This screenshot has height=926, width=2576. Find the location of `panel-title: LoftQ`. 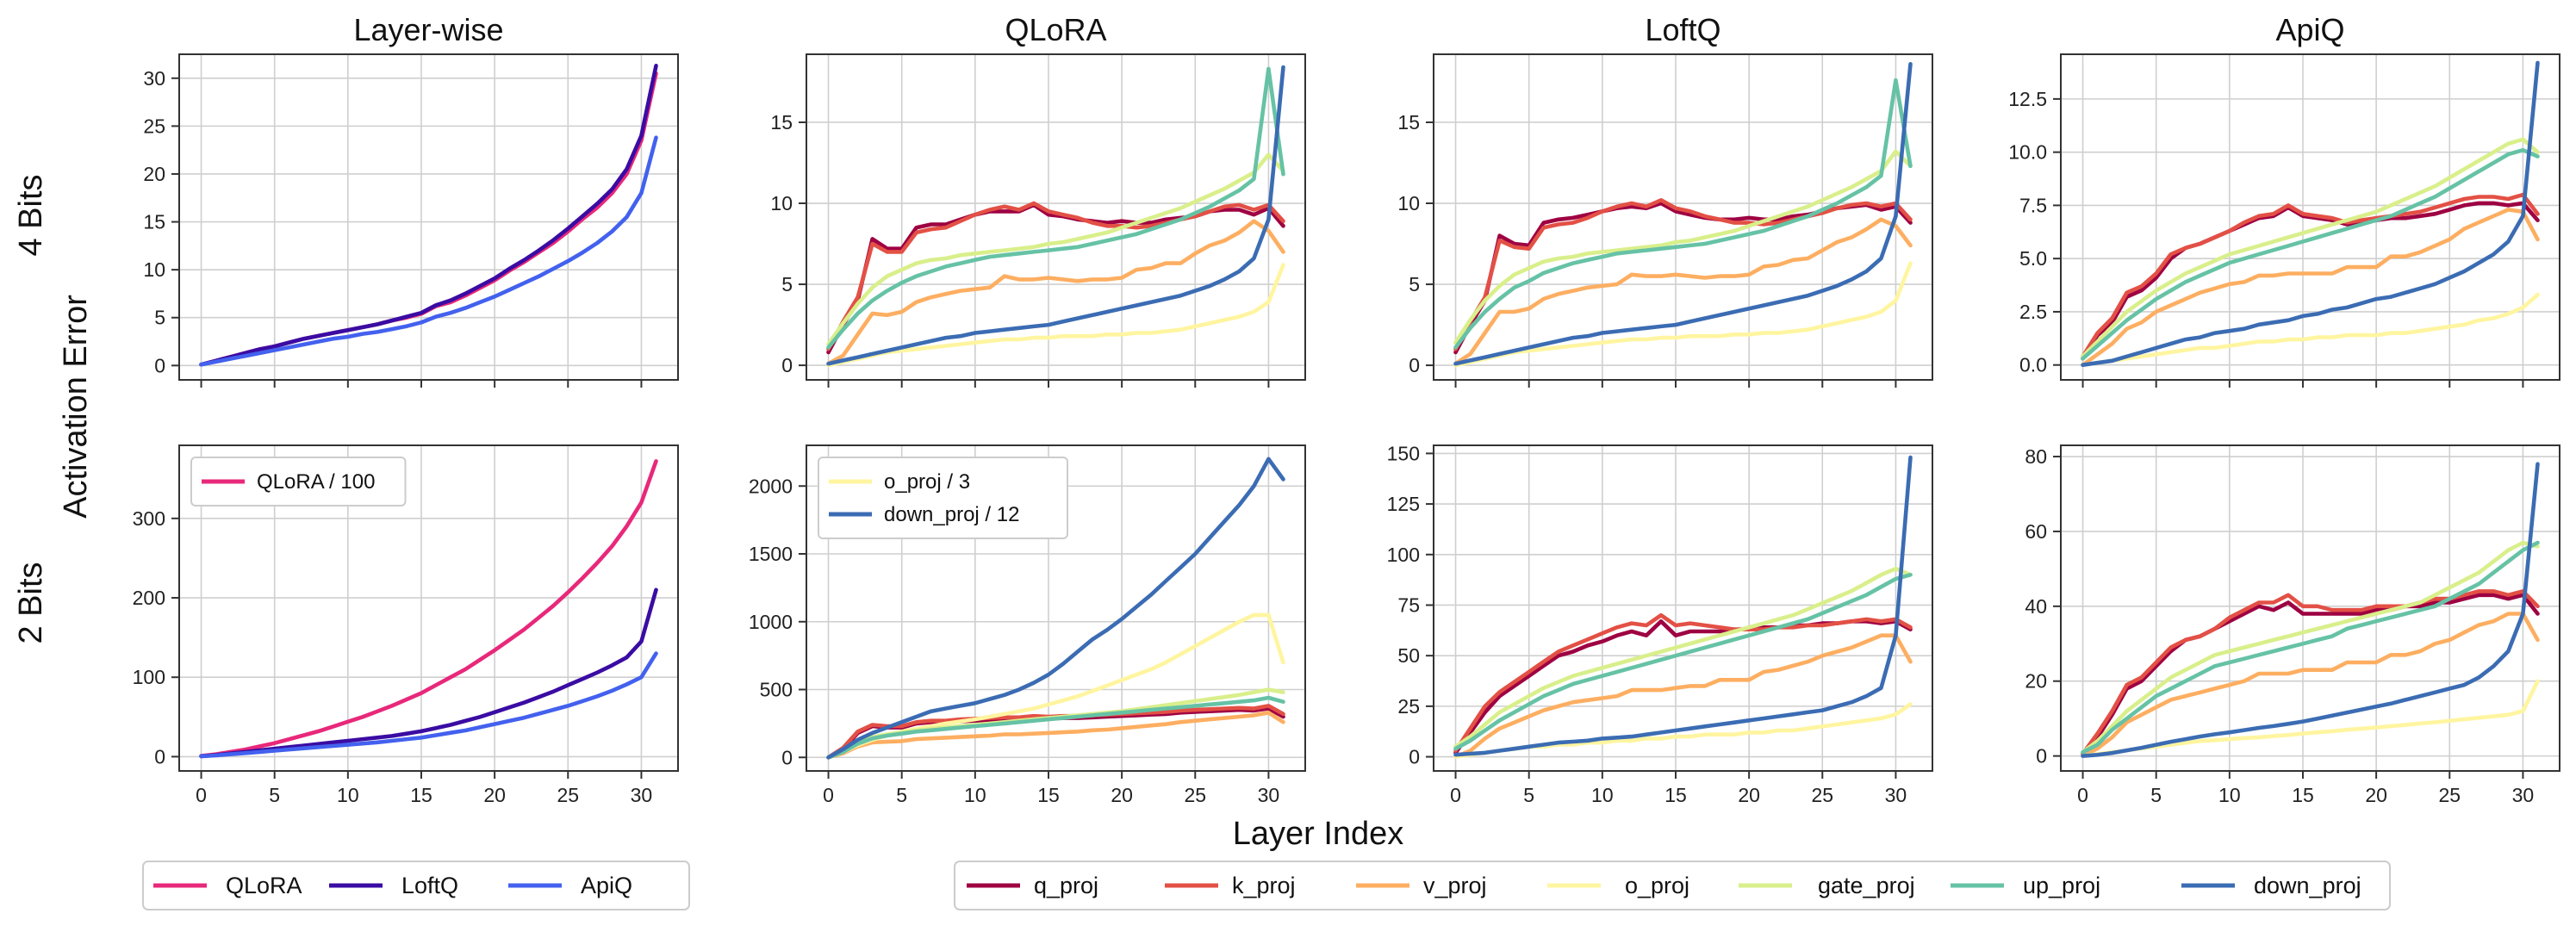

panel-title: LoftQ is located at coordinates (1683, 29).